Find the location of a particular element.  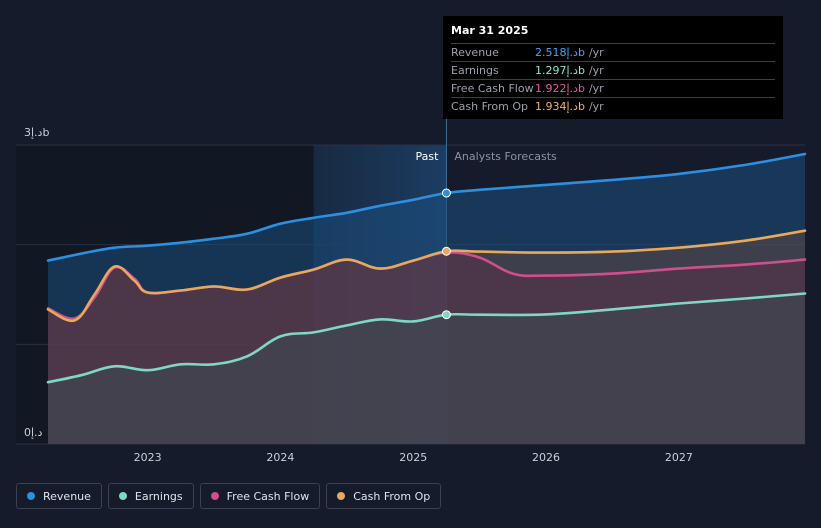

legend-item-cash-from-op: Cash From Op is located at coordinates (384, 496).